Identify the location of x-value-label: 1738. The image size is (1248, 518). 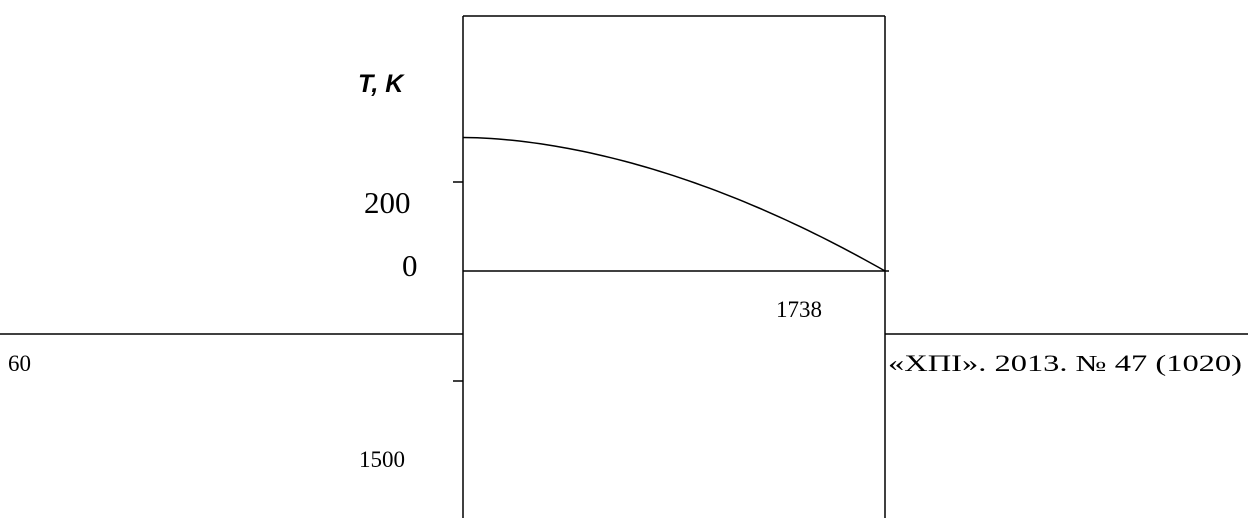
(799, 309).